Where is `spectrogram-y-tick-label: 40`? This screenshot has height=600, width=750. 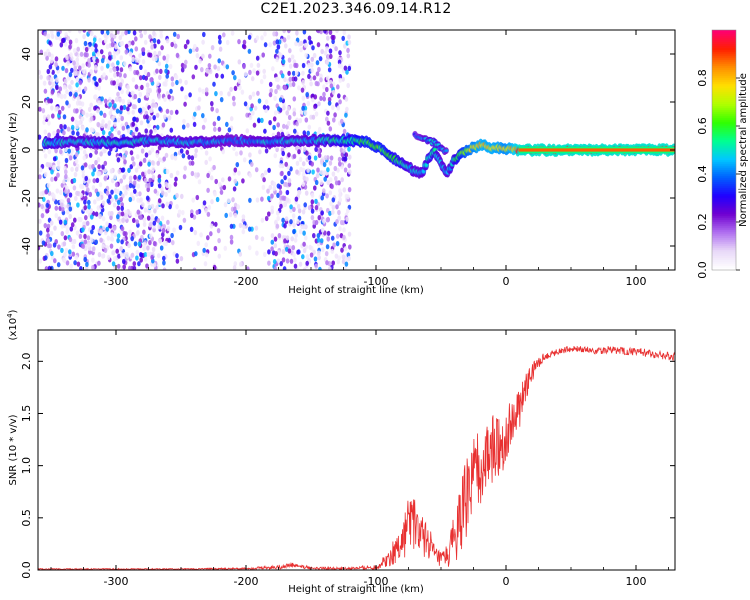
spectrogram-y-tick-label: 40 is located at coordinates (26, 54).